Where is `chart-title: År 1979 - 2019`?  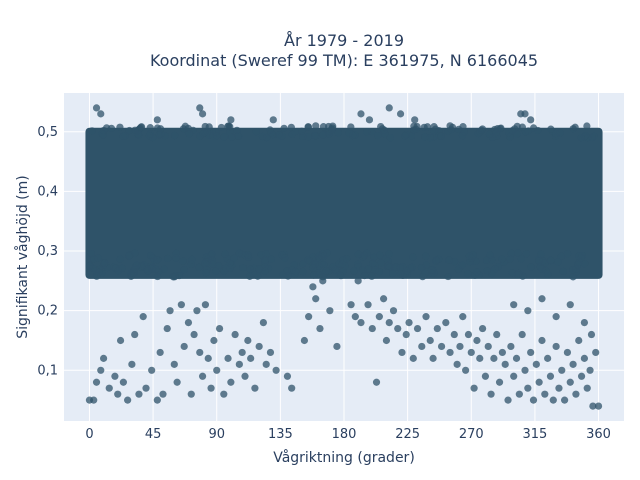 chart-title: År 1979 - 2019 is located at coordinates (344, 40).